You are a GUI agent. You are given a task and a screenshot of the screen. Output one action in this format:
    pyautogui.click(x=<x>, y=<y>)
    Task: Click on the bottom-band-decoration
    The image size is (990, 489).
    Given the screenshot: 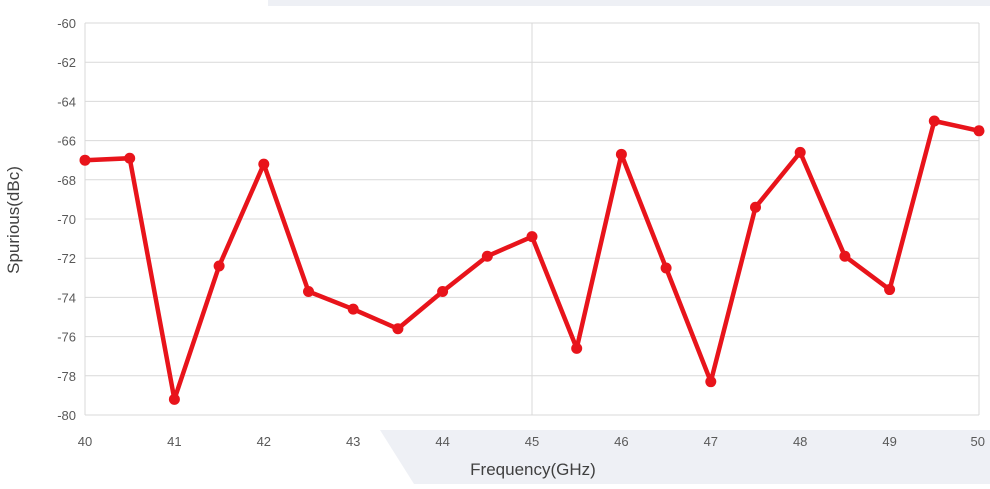 What is the action you would take?
    pyautogui.click(x=685, y=457)
    